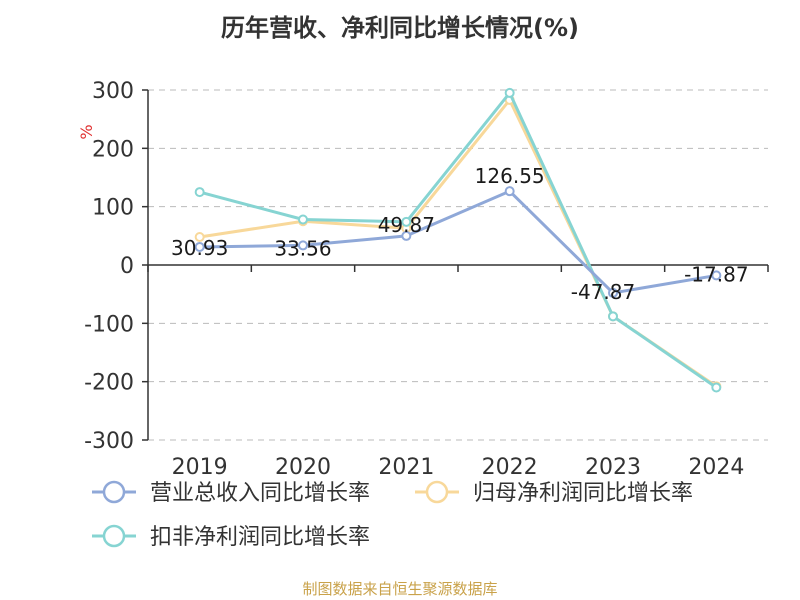 Image resolution: width=800 pixels, height=600 pixels. What do you see at coordinates (603, 292) in the screenshot?
I see `data-label: -47.87` at bounding box center [603, 292].